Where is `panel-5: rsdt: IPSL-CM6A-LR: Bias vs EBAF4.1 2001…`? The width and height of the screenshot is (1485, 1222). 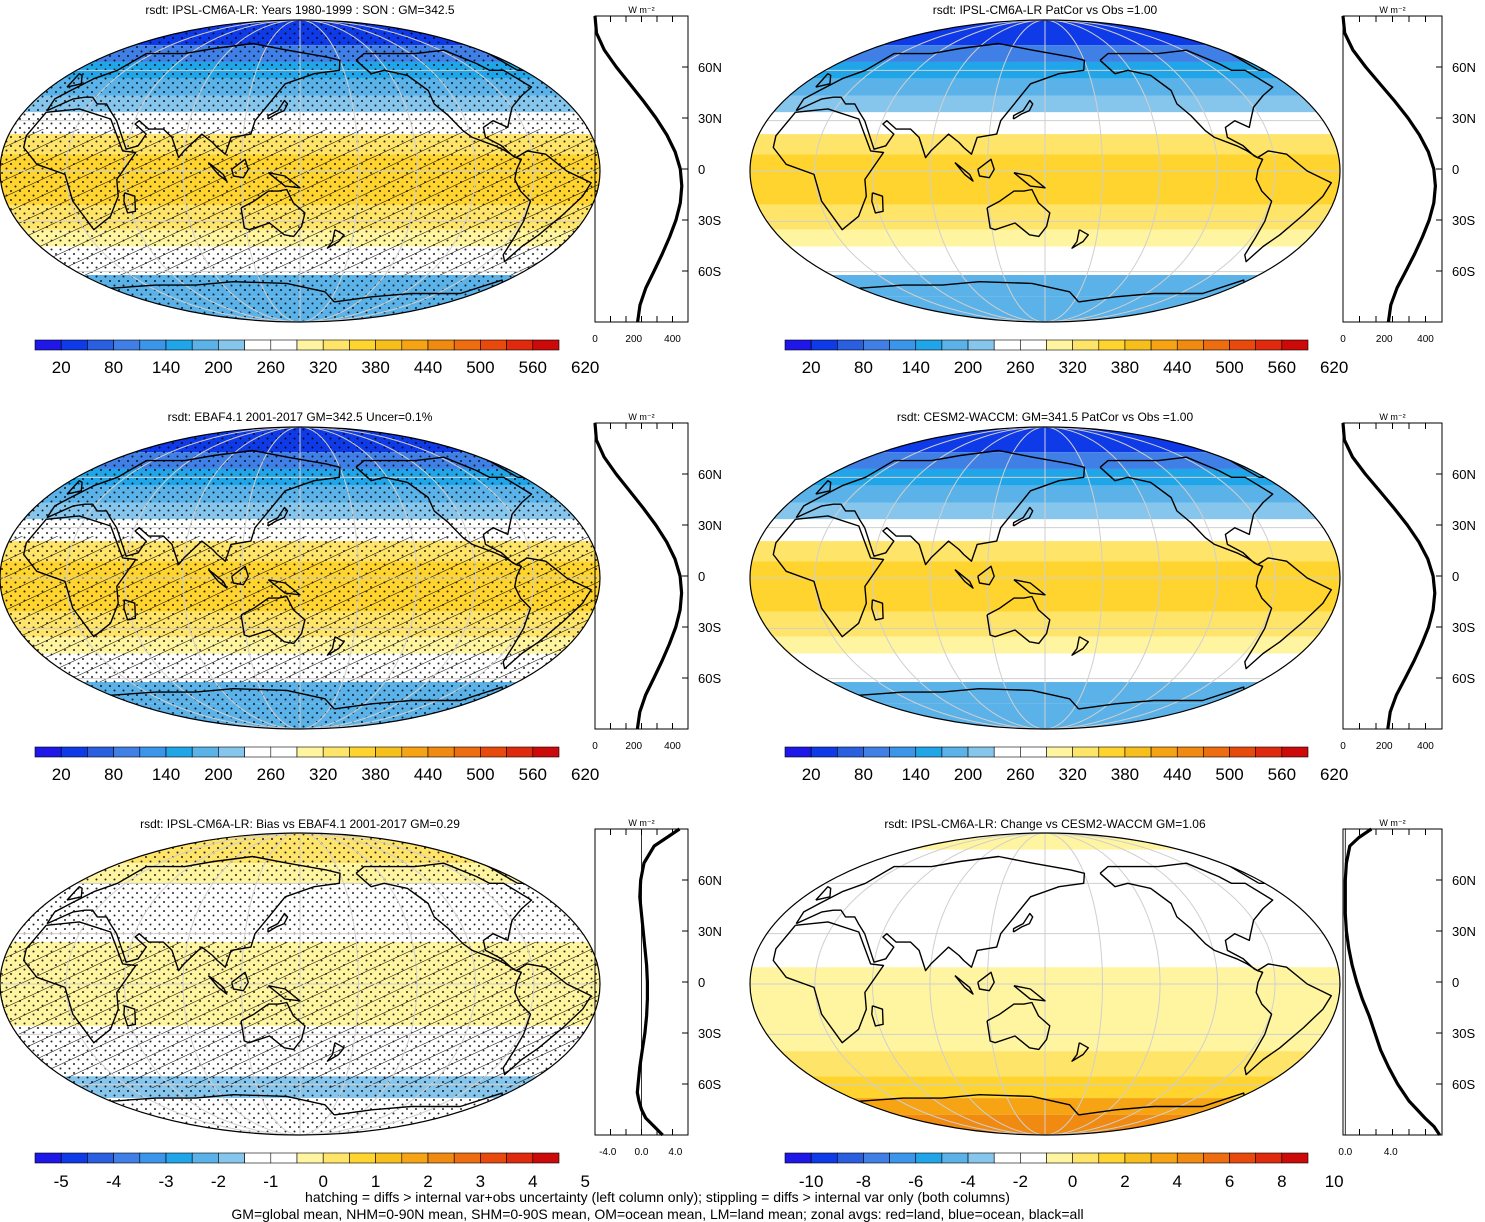 panel-5: rsdt: IPSL-CM6A-LR: Bias vs EBAF4.1 2001… is located at coordinates (361, 1004).